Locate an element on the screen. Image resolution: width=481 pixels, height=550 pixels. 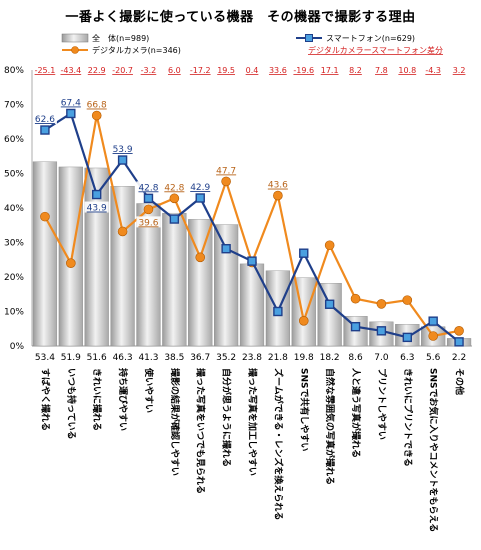
bar-value-label: 19.8 is located at coordinates (304, 358).